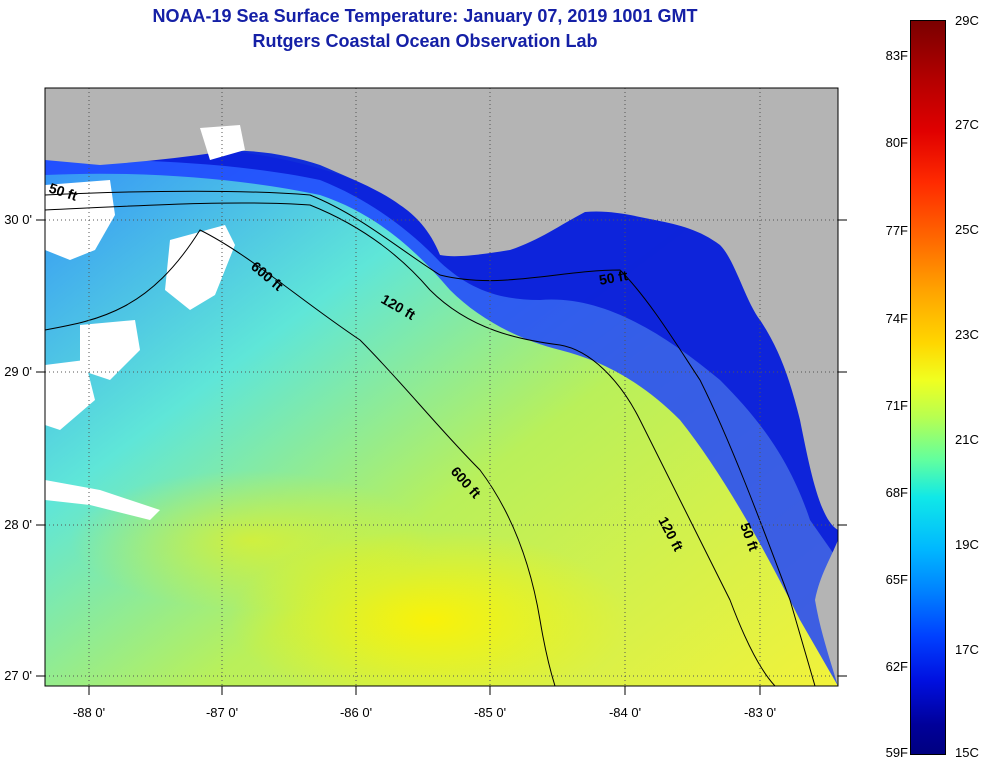 The height and width of the screenshot is (770, 992). What do you see at coordinates (928, 387) in the screenshot?
I see `temperature-colorbar` at bounding box center [928, 387].